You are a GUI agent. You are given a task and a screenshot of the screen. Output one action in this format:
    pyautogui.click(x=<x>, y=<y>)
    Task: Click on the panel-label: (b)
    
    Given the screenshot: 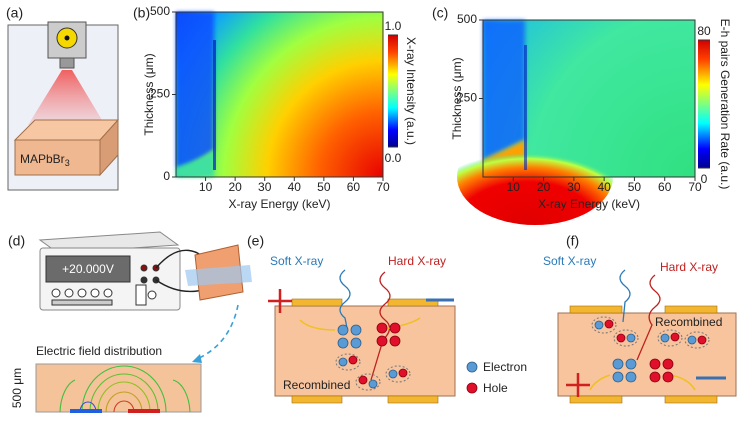 What is the action you would take?
    pyautogui.click(x=141, y=13)
    